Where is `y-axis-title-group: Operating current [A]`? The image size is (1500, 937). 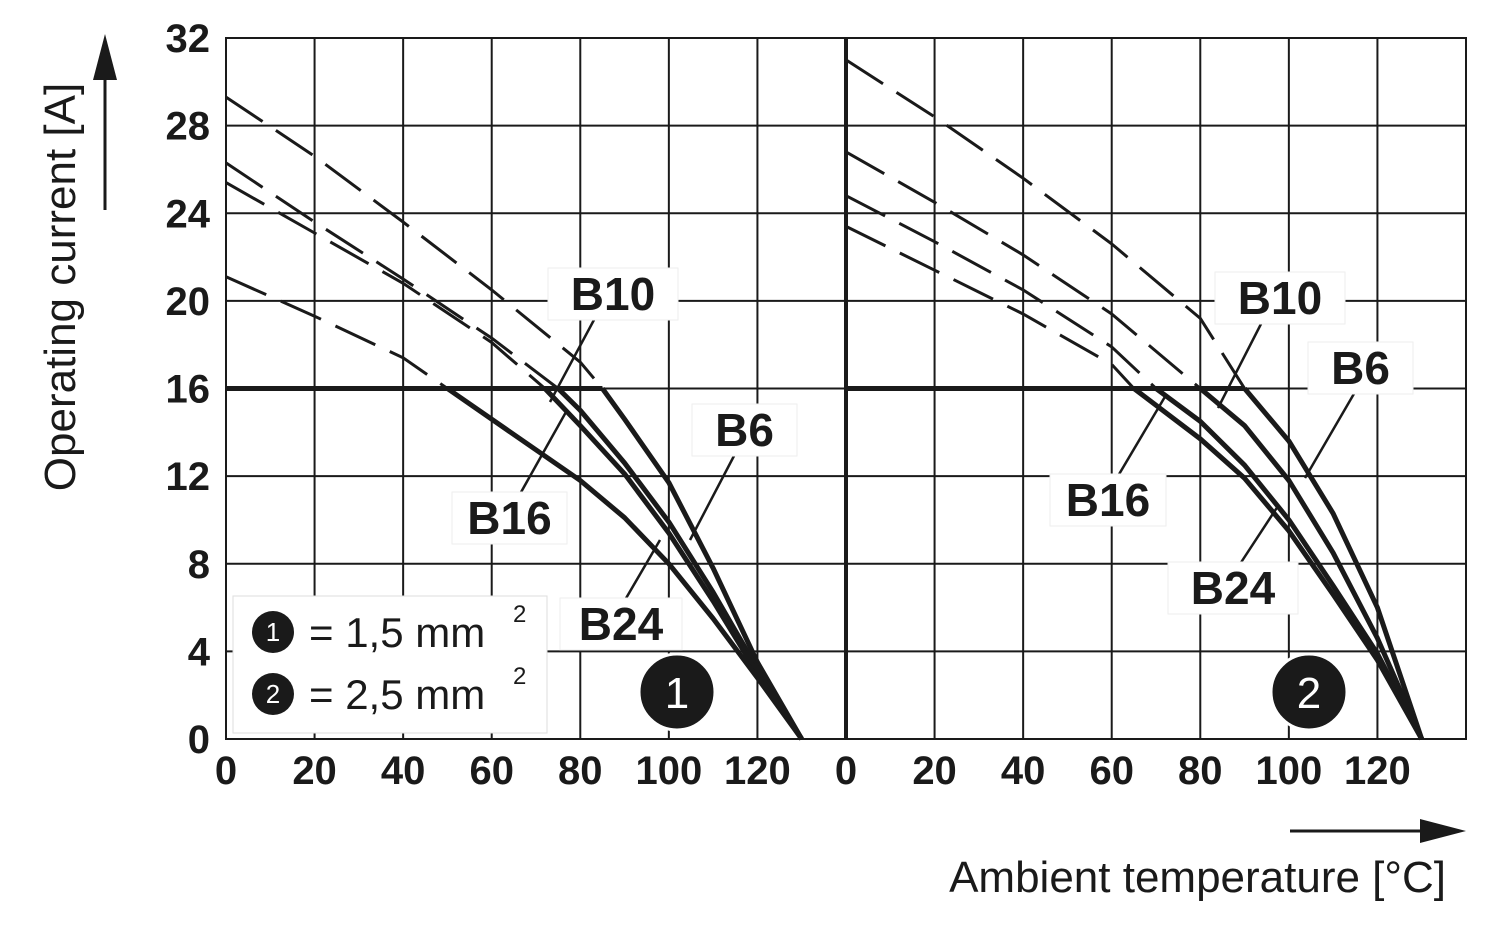
y-axis-title-group: Operating current [A] is located at coordinates (76, 262).